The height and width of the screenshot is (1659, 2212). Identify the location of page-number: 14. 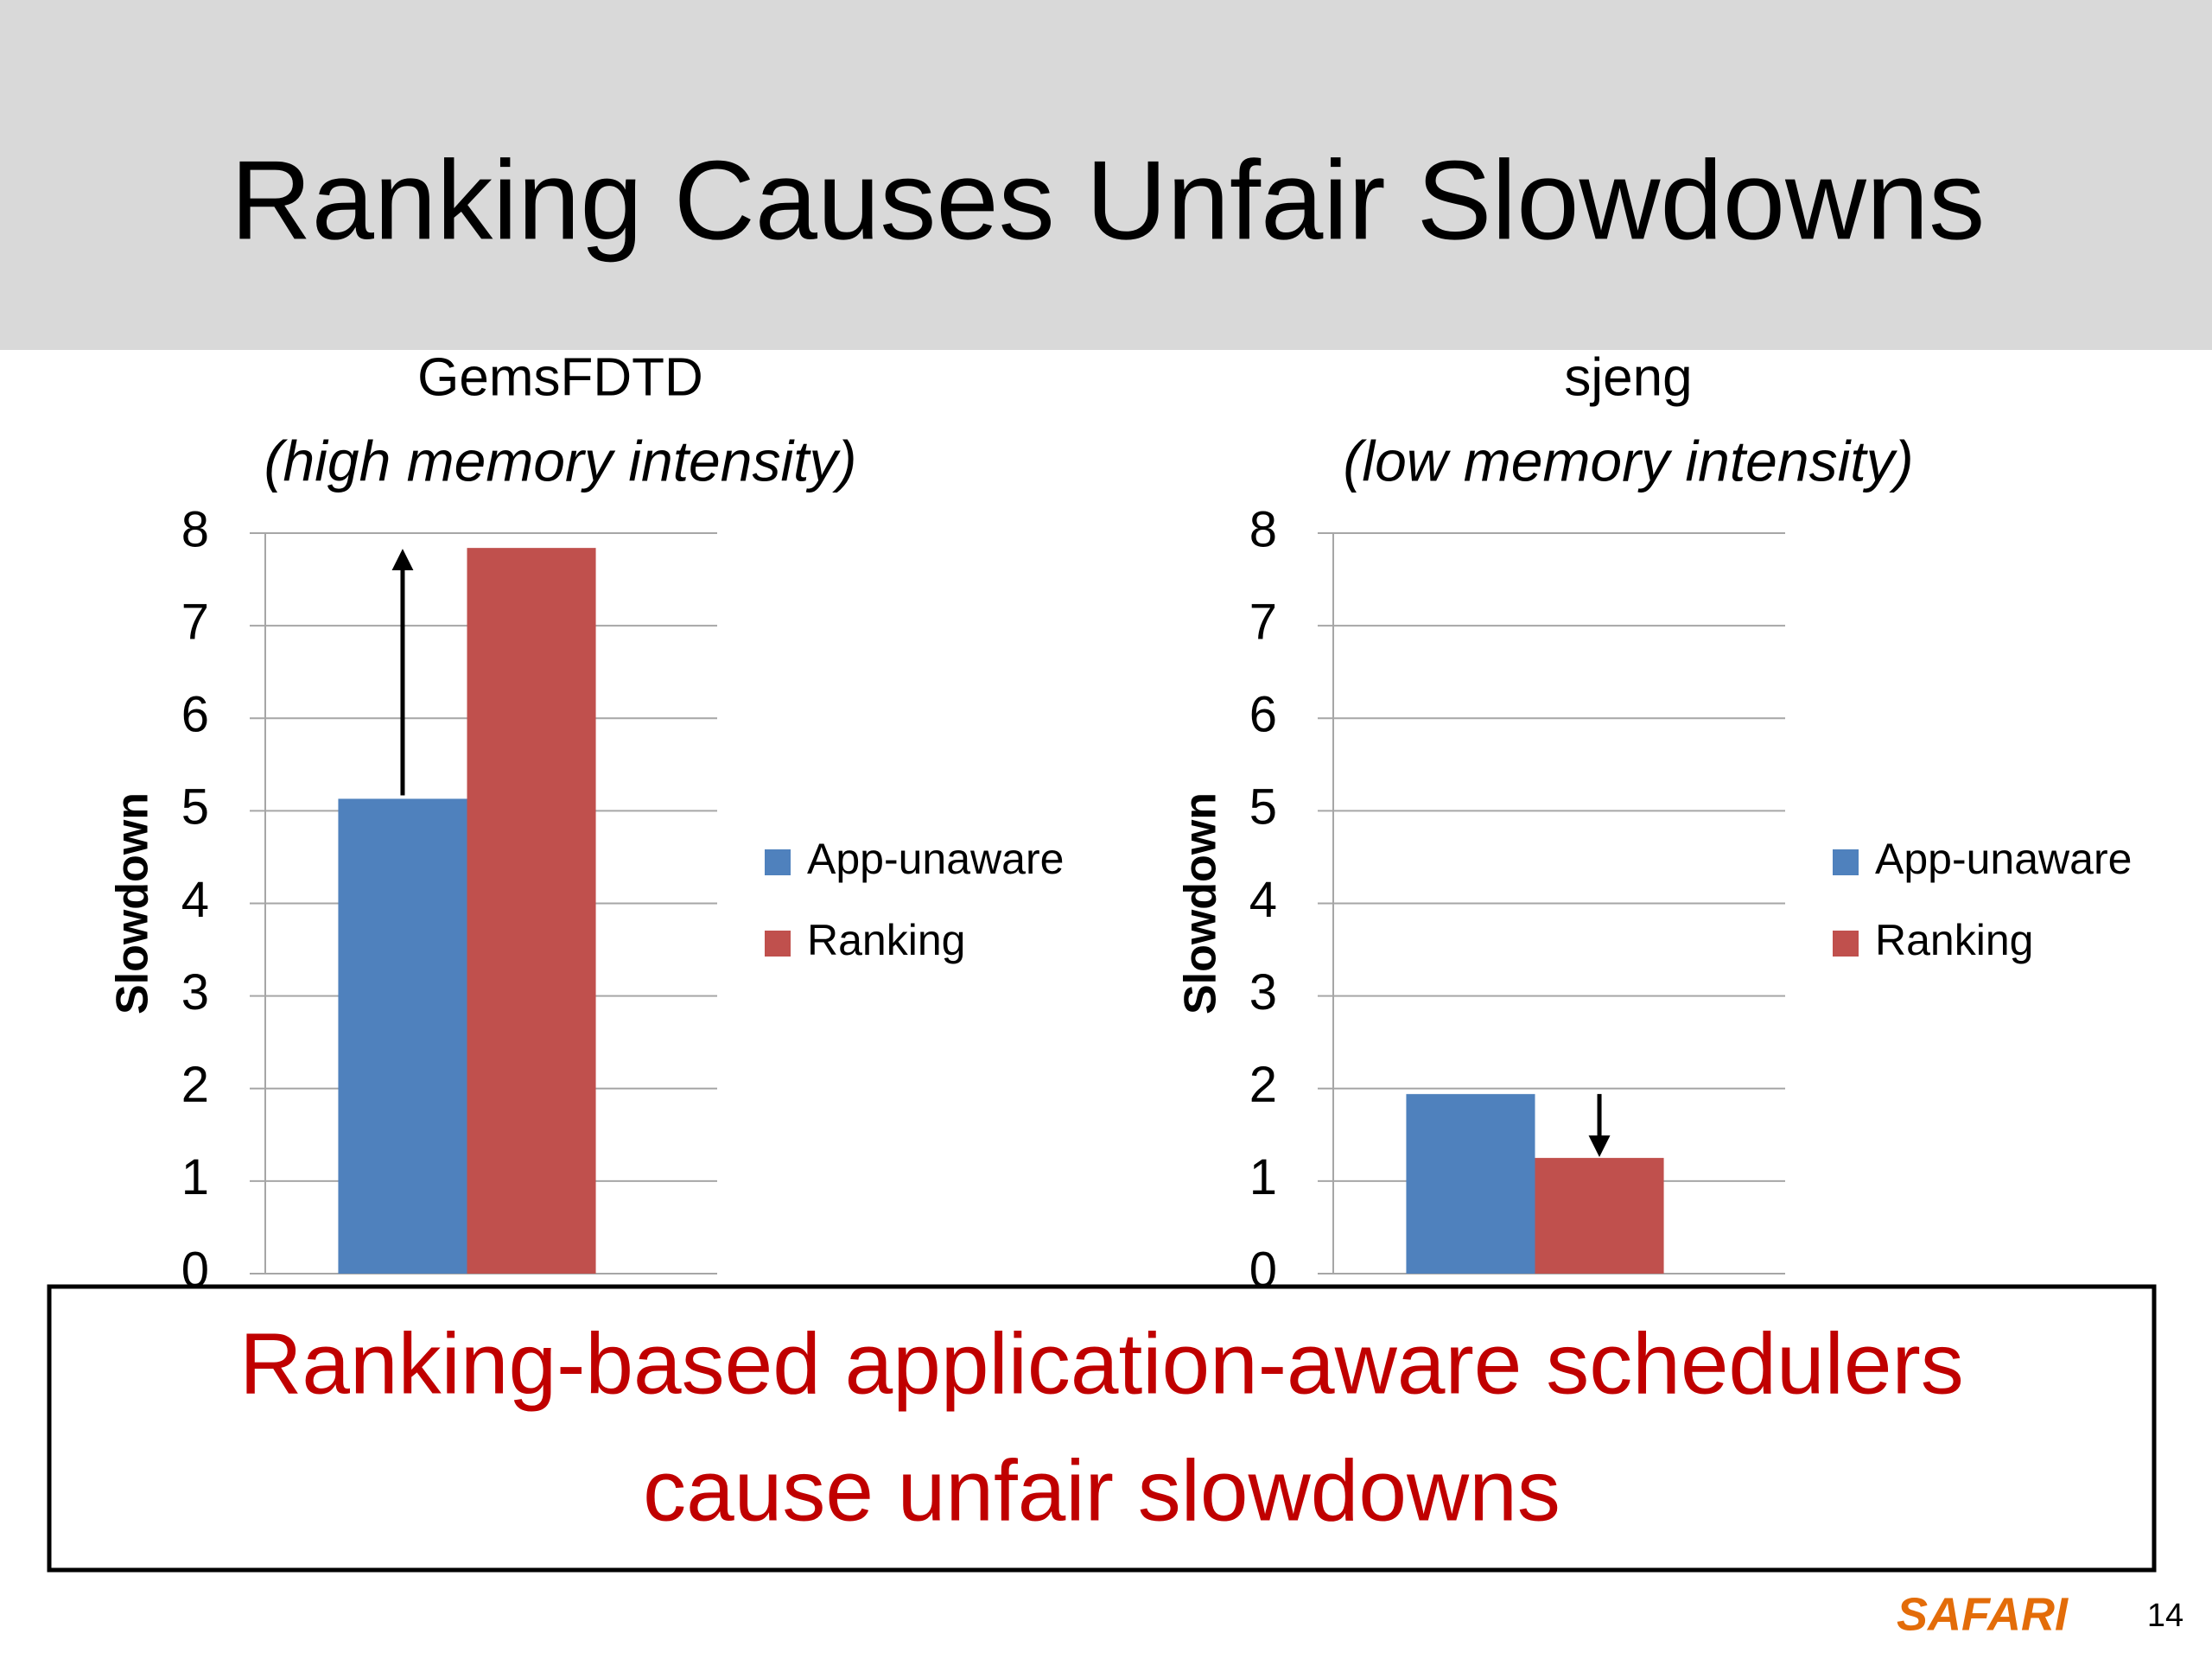
(2165, 1616).